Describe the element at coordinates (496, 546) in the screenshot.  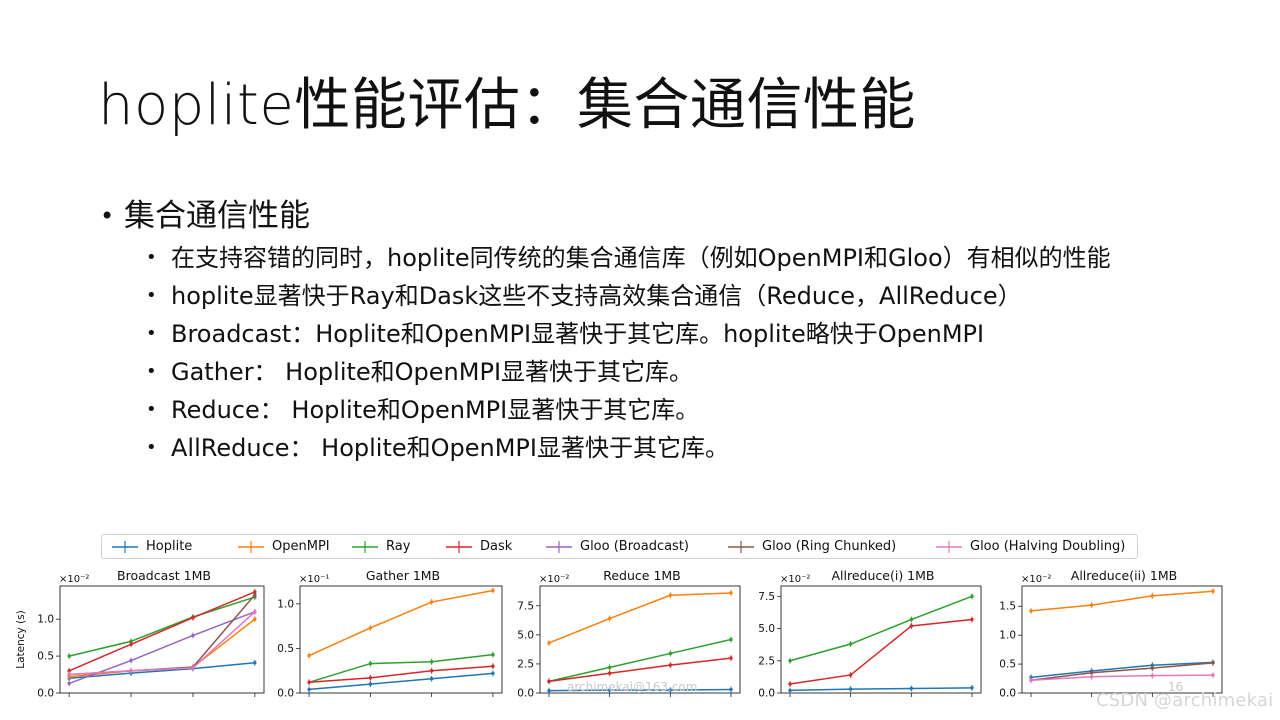
I see `legend-label: Dask` at that location.